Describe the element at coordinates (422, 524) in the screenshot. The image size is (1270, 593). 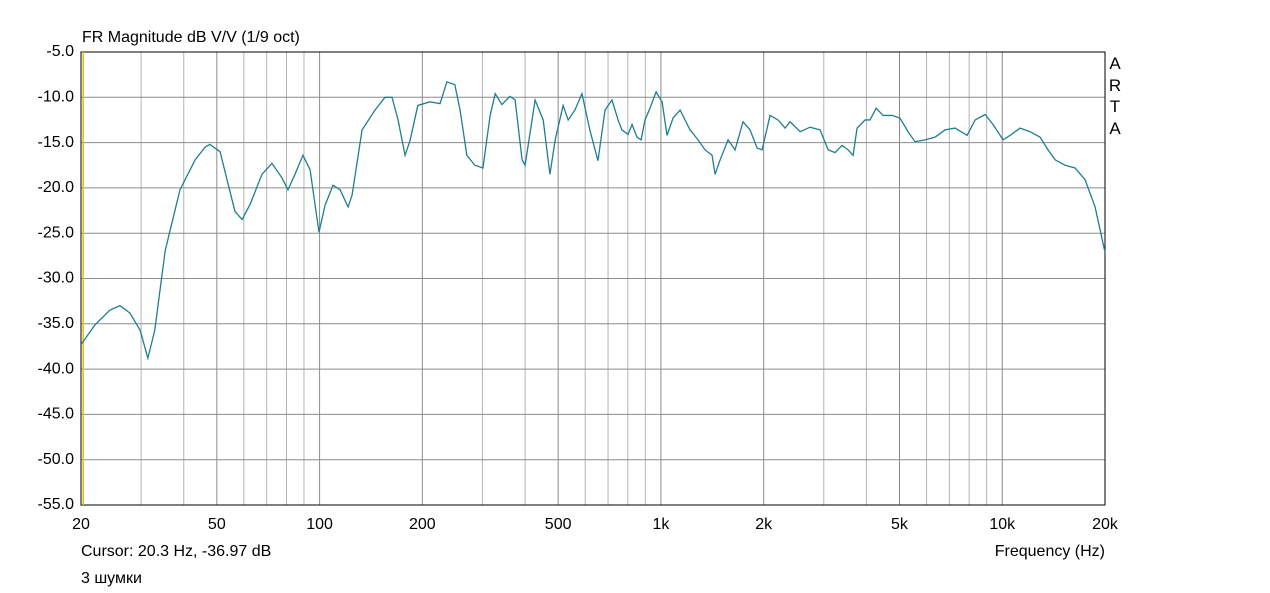
I see `x-tick-label: 200` at that location.